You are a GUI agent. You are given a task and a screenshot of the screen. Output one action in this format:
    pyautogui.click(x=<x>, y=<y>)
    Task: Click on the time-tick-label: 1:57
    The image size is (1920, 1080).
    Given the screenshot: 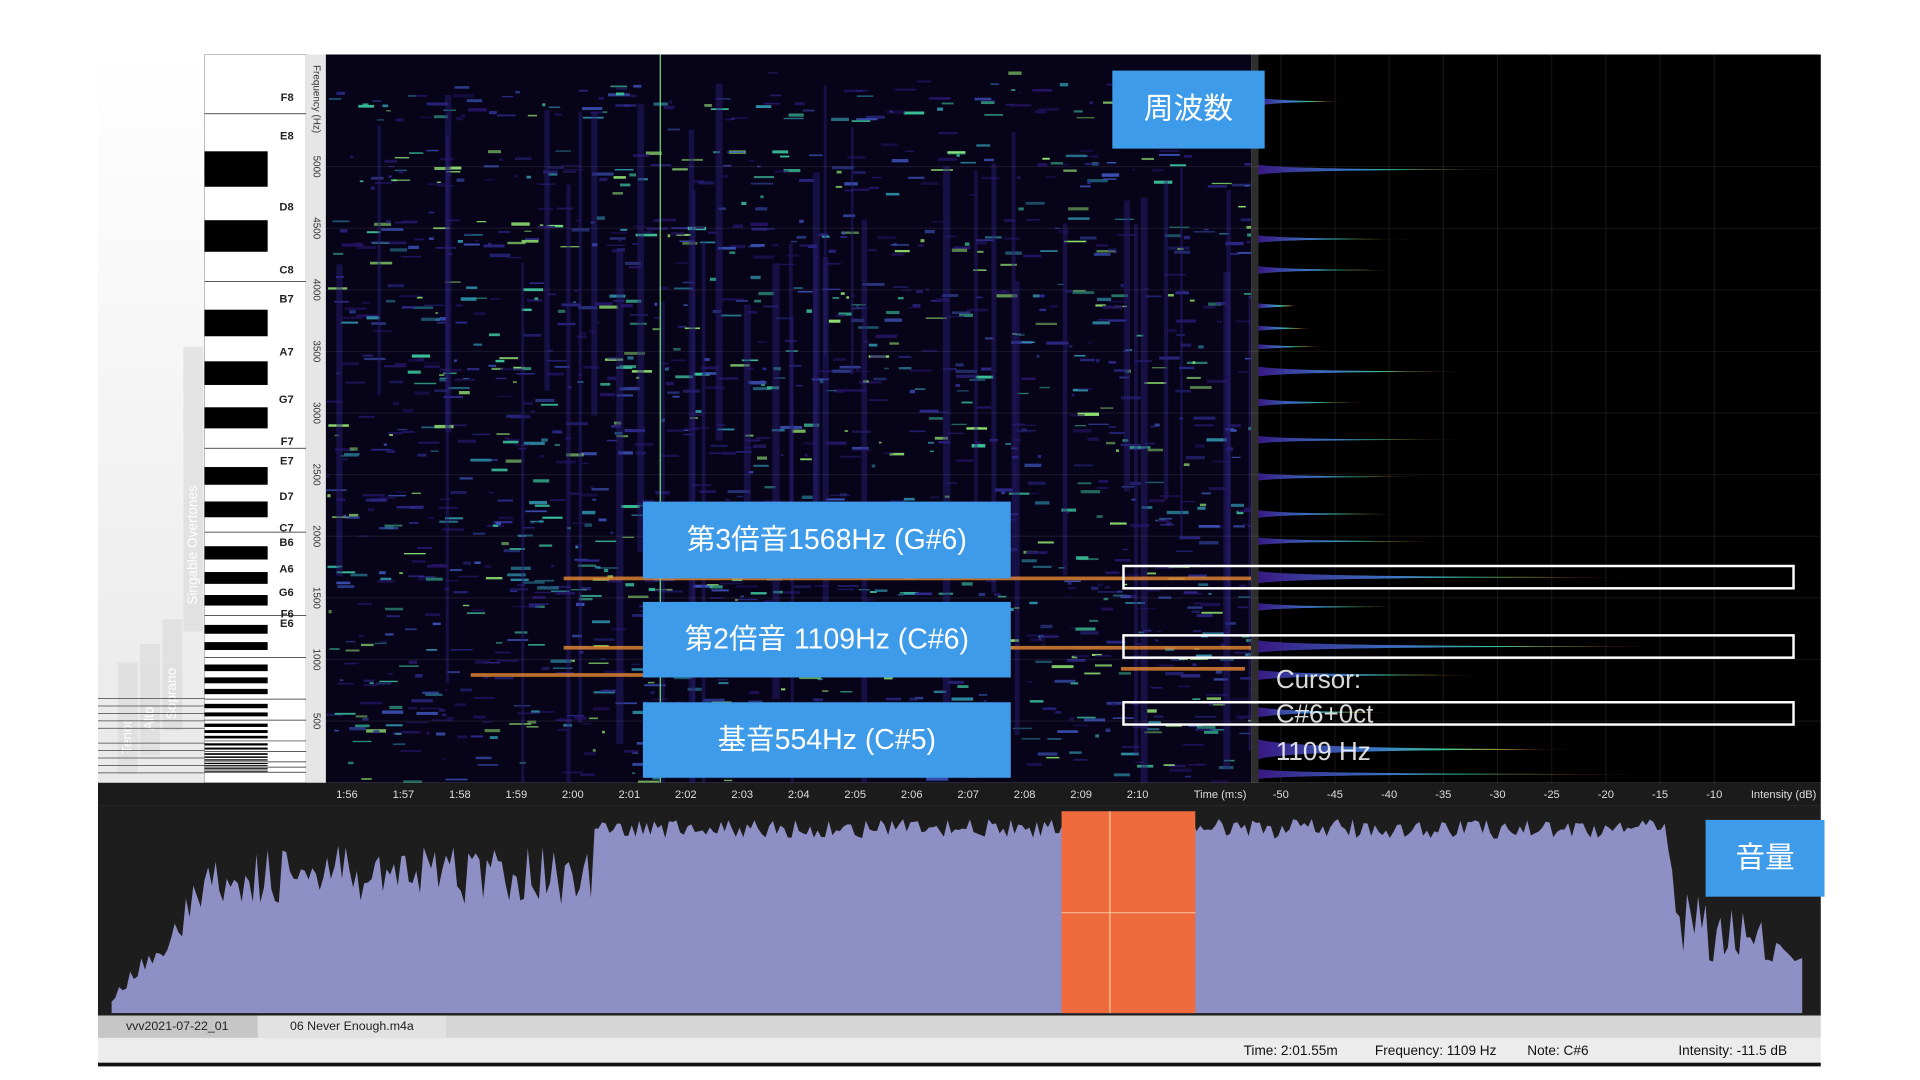 What is the action you would take?
    pyautogui.click(x=404, y=795)
    